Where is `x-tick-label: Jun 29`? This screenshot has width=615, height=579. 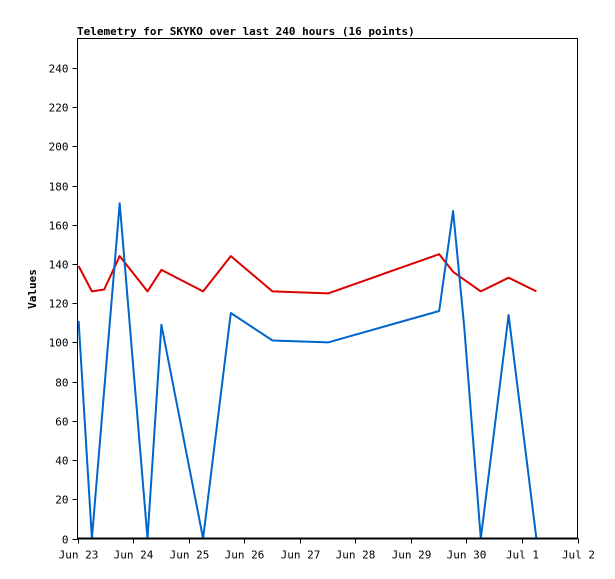 x-tick-label: Jun 29 is located at coordinates (412, 555).